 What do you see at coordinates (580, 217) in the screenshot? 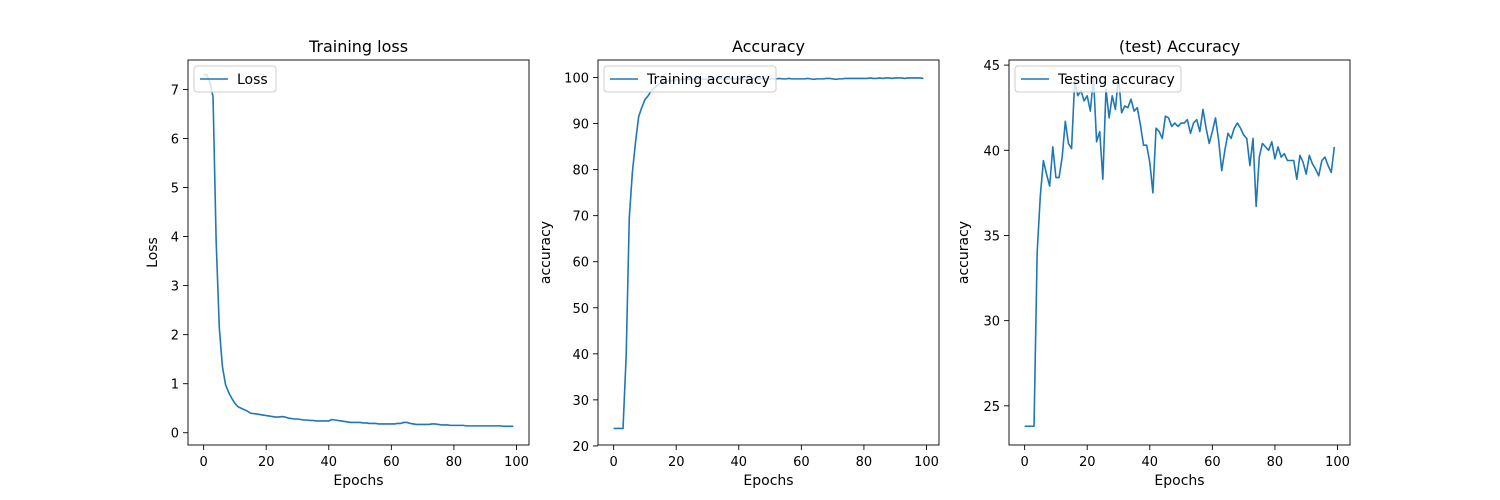
I see `y-tick-label: 70` at bounding box center [580, 217].